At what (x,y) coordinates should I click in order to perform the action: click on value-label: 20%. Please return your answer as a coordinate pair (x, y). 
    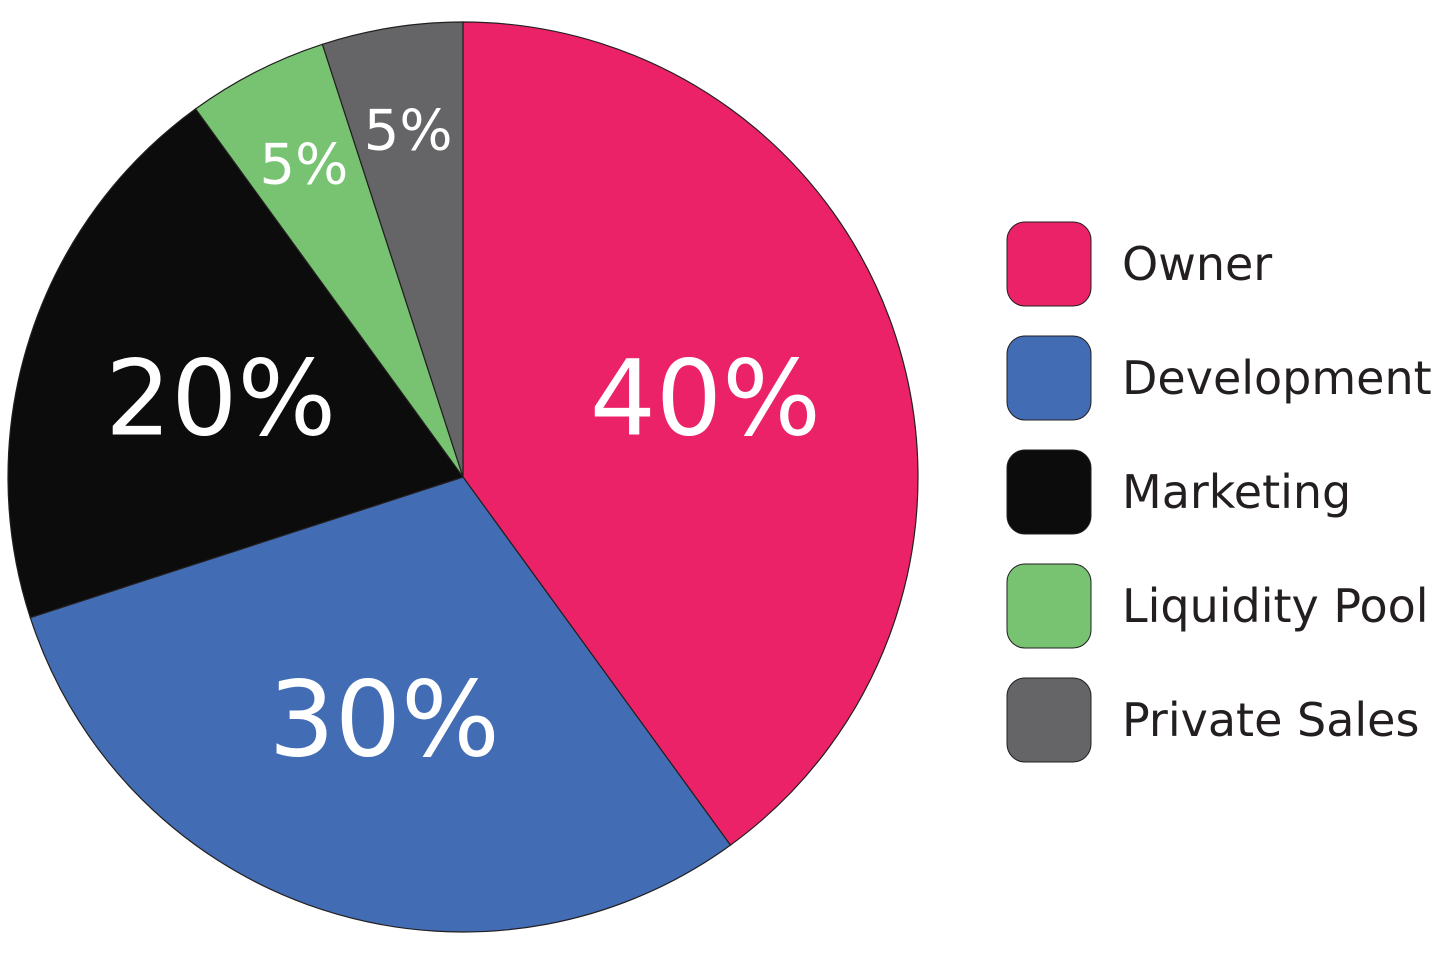
    Looking at the image, I should click on (220, 398).